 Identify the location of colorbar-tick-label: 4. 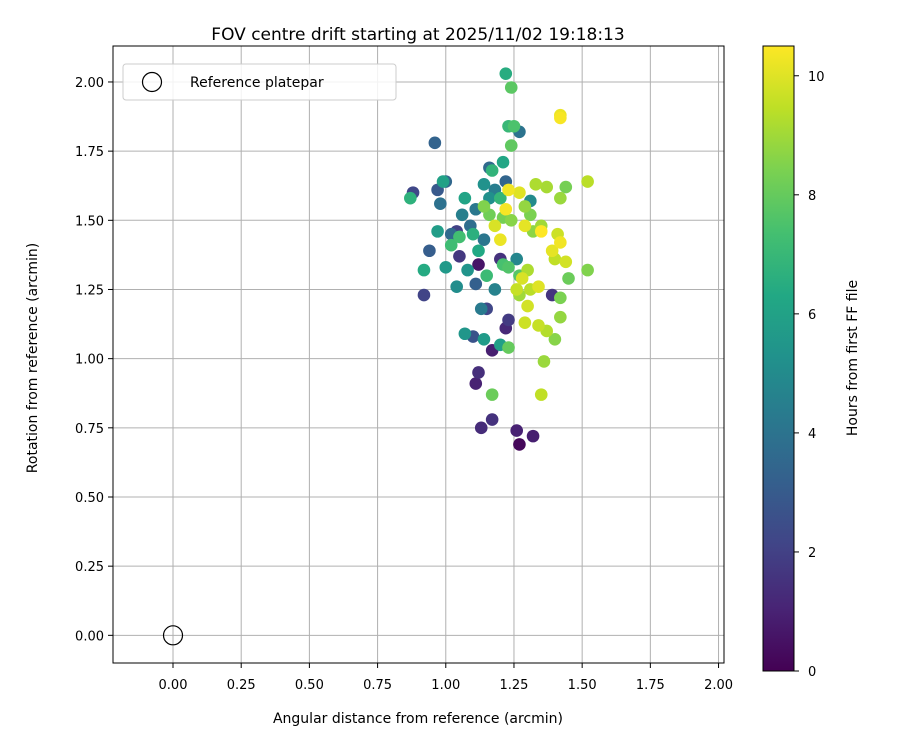
(812, 434).